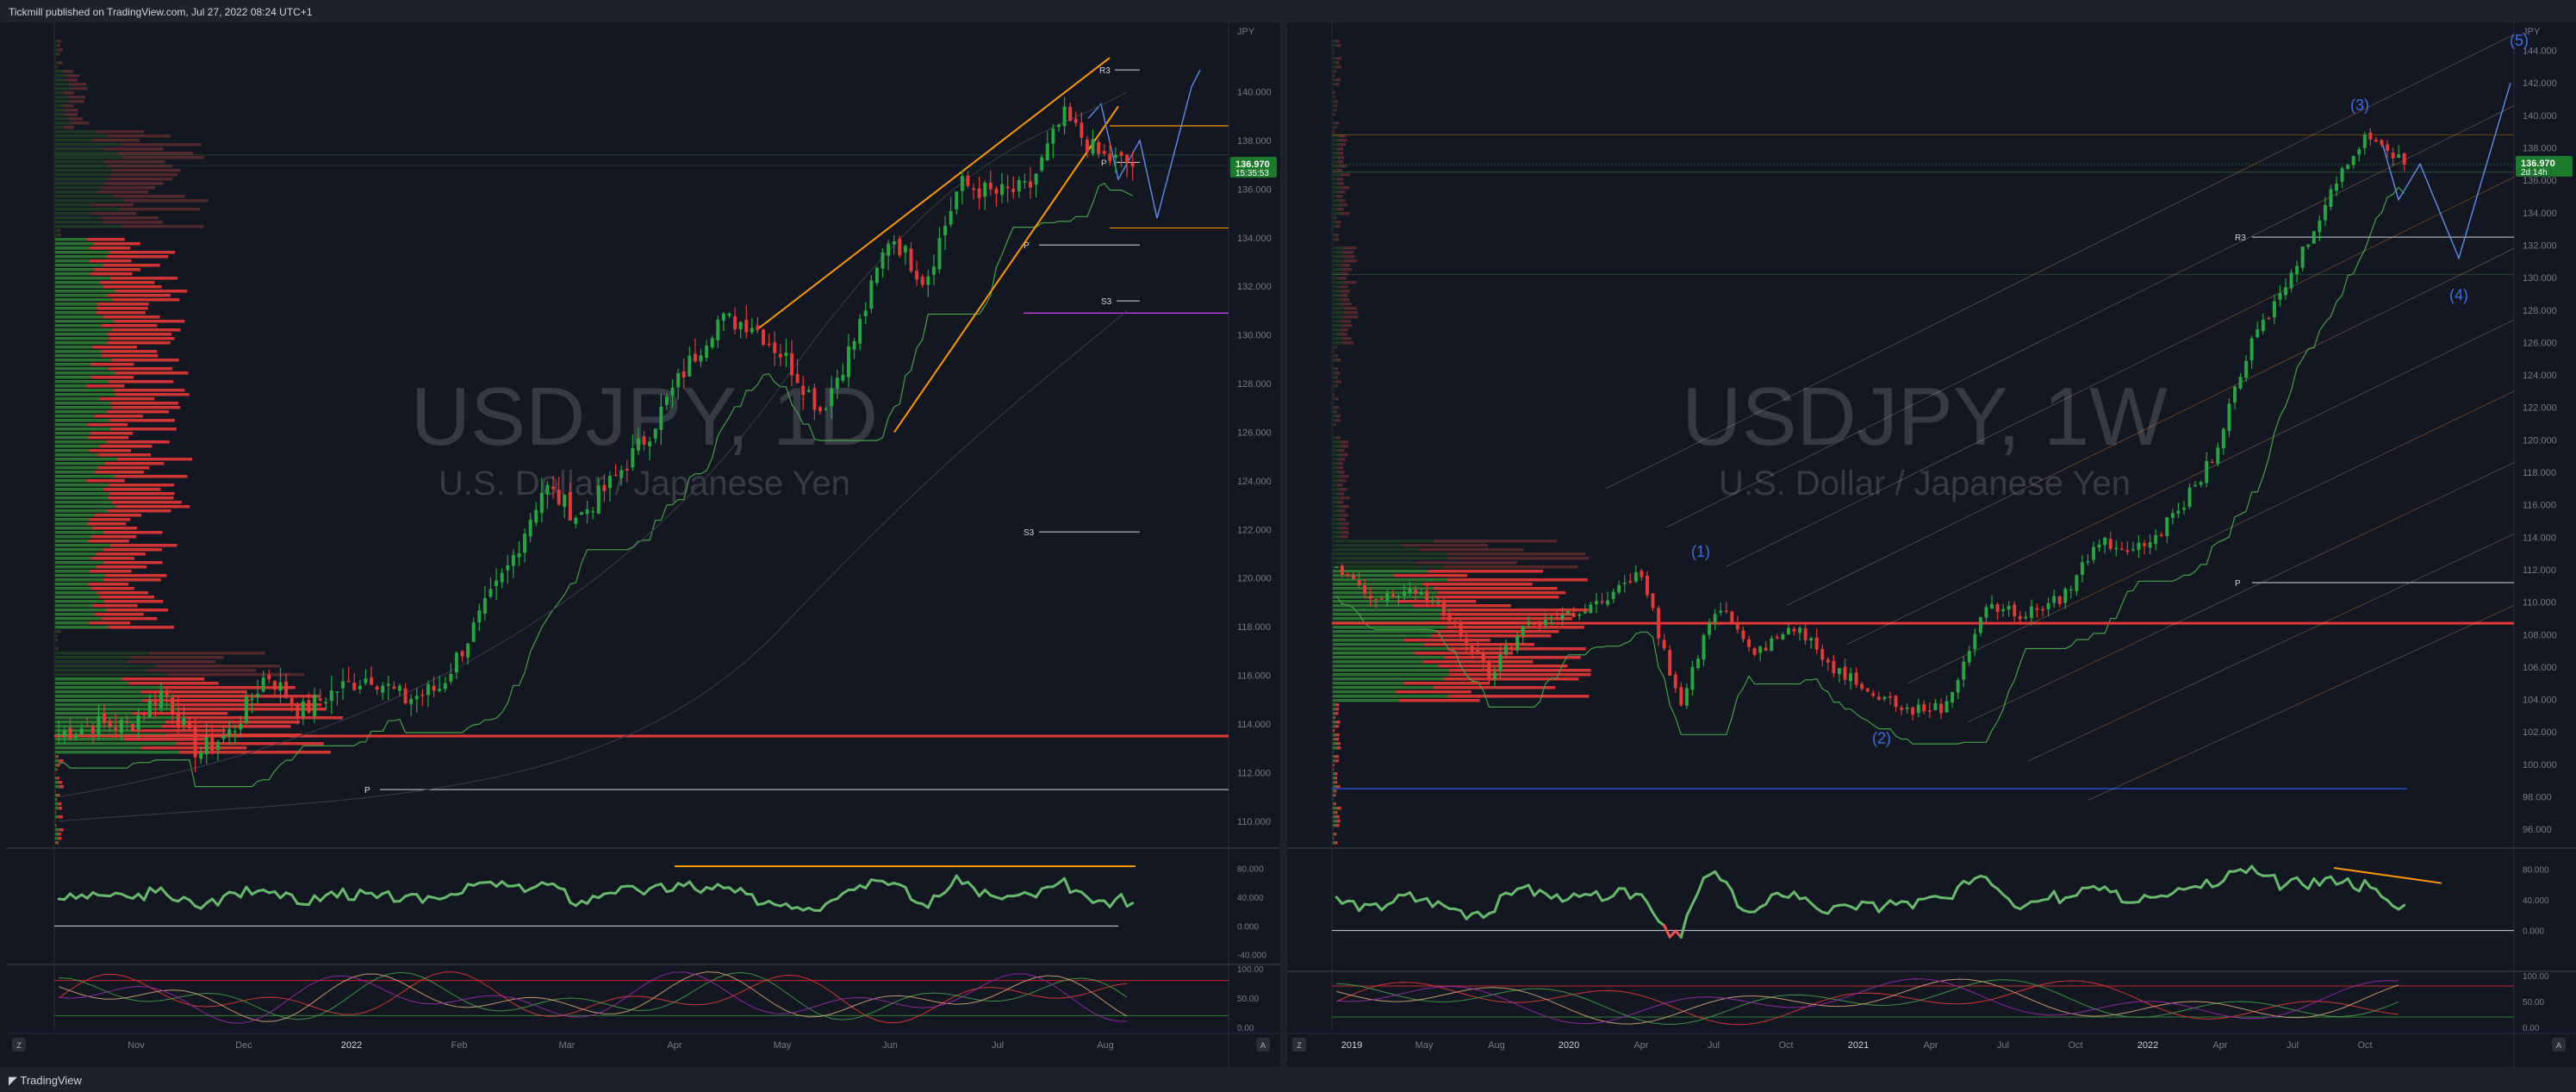  I want to click on auto-scale-icon-glyph: A, so click(1263, 1046).